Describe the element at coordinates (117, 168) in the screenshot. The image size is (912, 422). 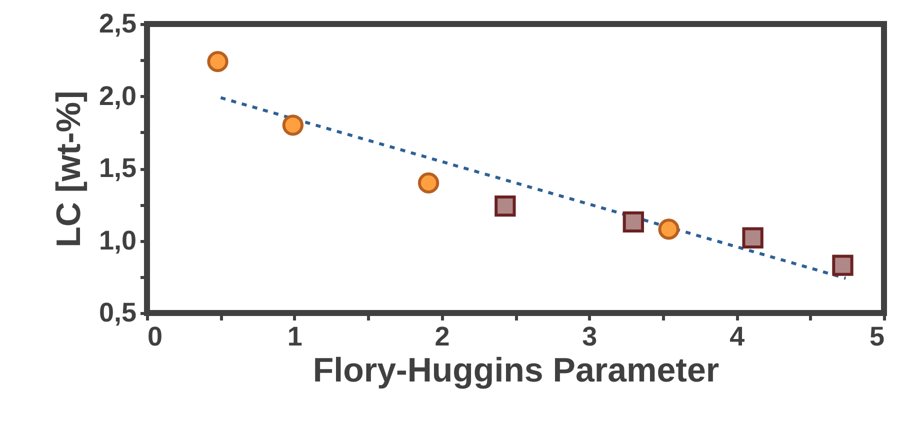
I see `y-tick-label: 1,5` at that location.